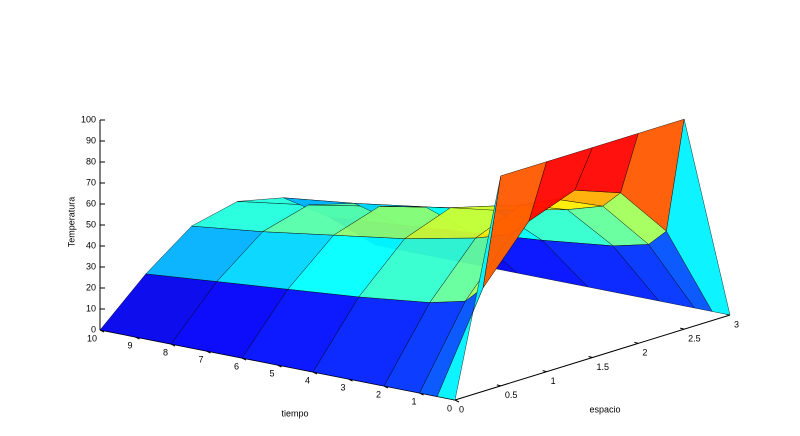 The width and height of the screenshot is (800, 436). What do you see at coordinates (604, 409) in the screenshot?
I see `x-axis-label: espacio` at bounding box center [604, 409].